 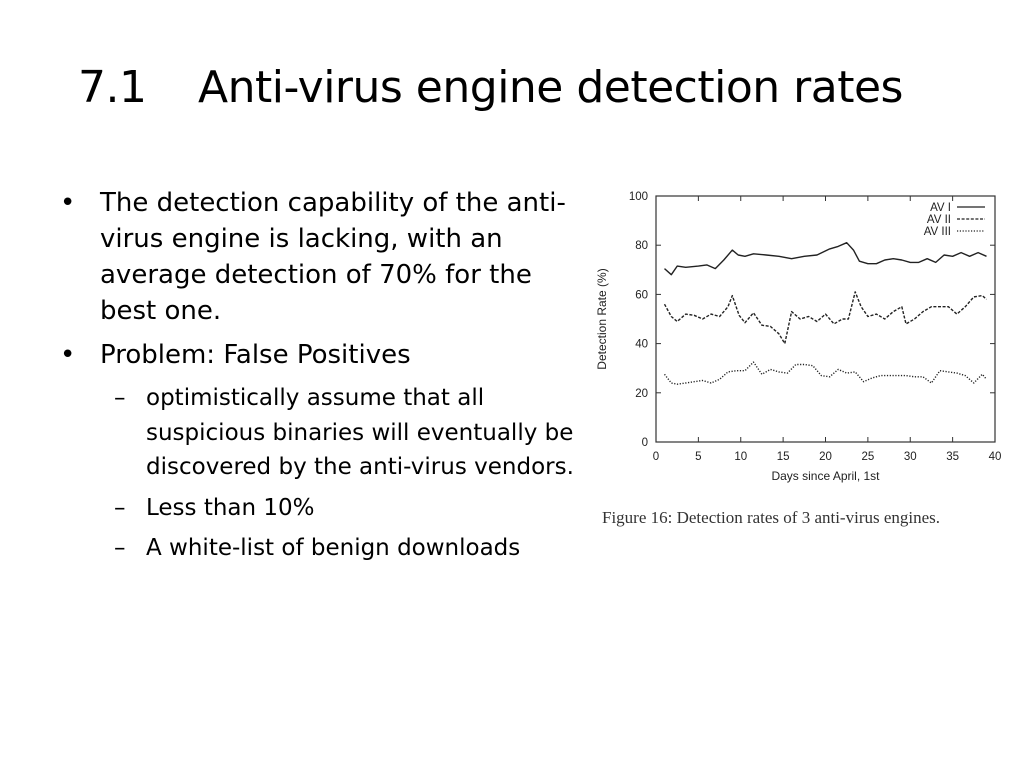 What do you see at coordinates (641, 246) in the screenshot?
I see `y-tick-label: 80` at bounding box center [641, 246].